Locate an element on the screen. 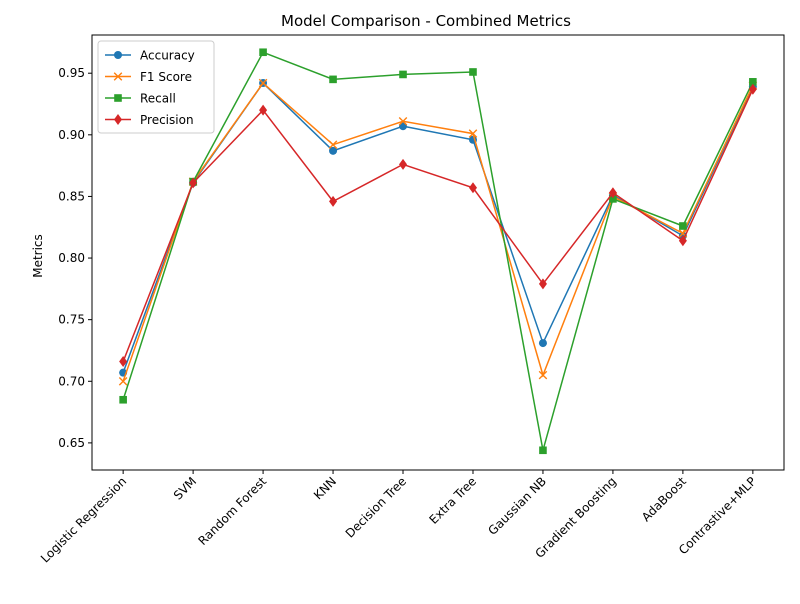  y-tick-label: 0.85 is located at coordinates (71, 196).